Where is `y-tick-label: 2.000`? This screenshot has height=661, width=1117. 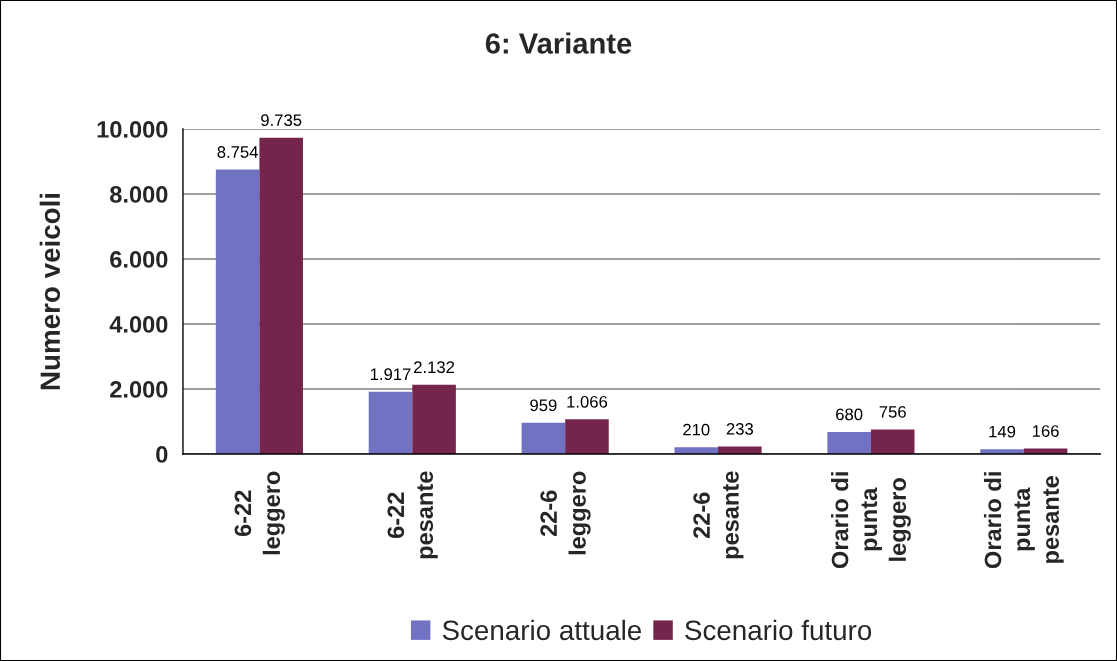 y-tick-label: 2.000 is located at coordinates (139, 389).